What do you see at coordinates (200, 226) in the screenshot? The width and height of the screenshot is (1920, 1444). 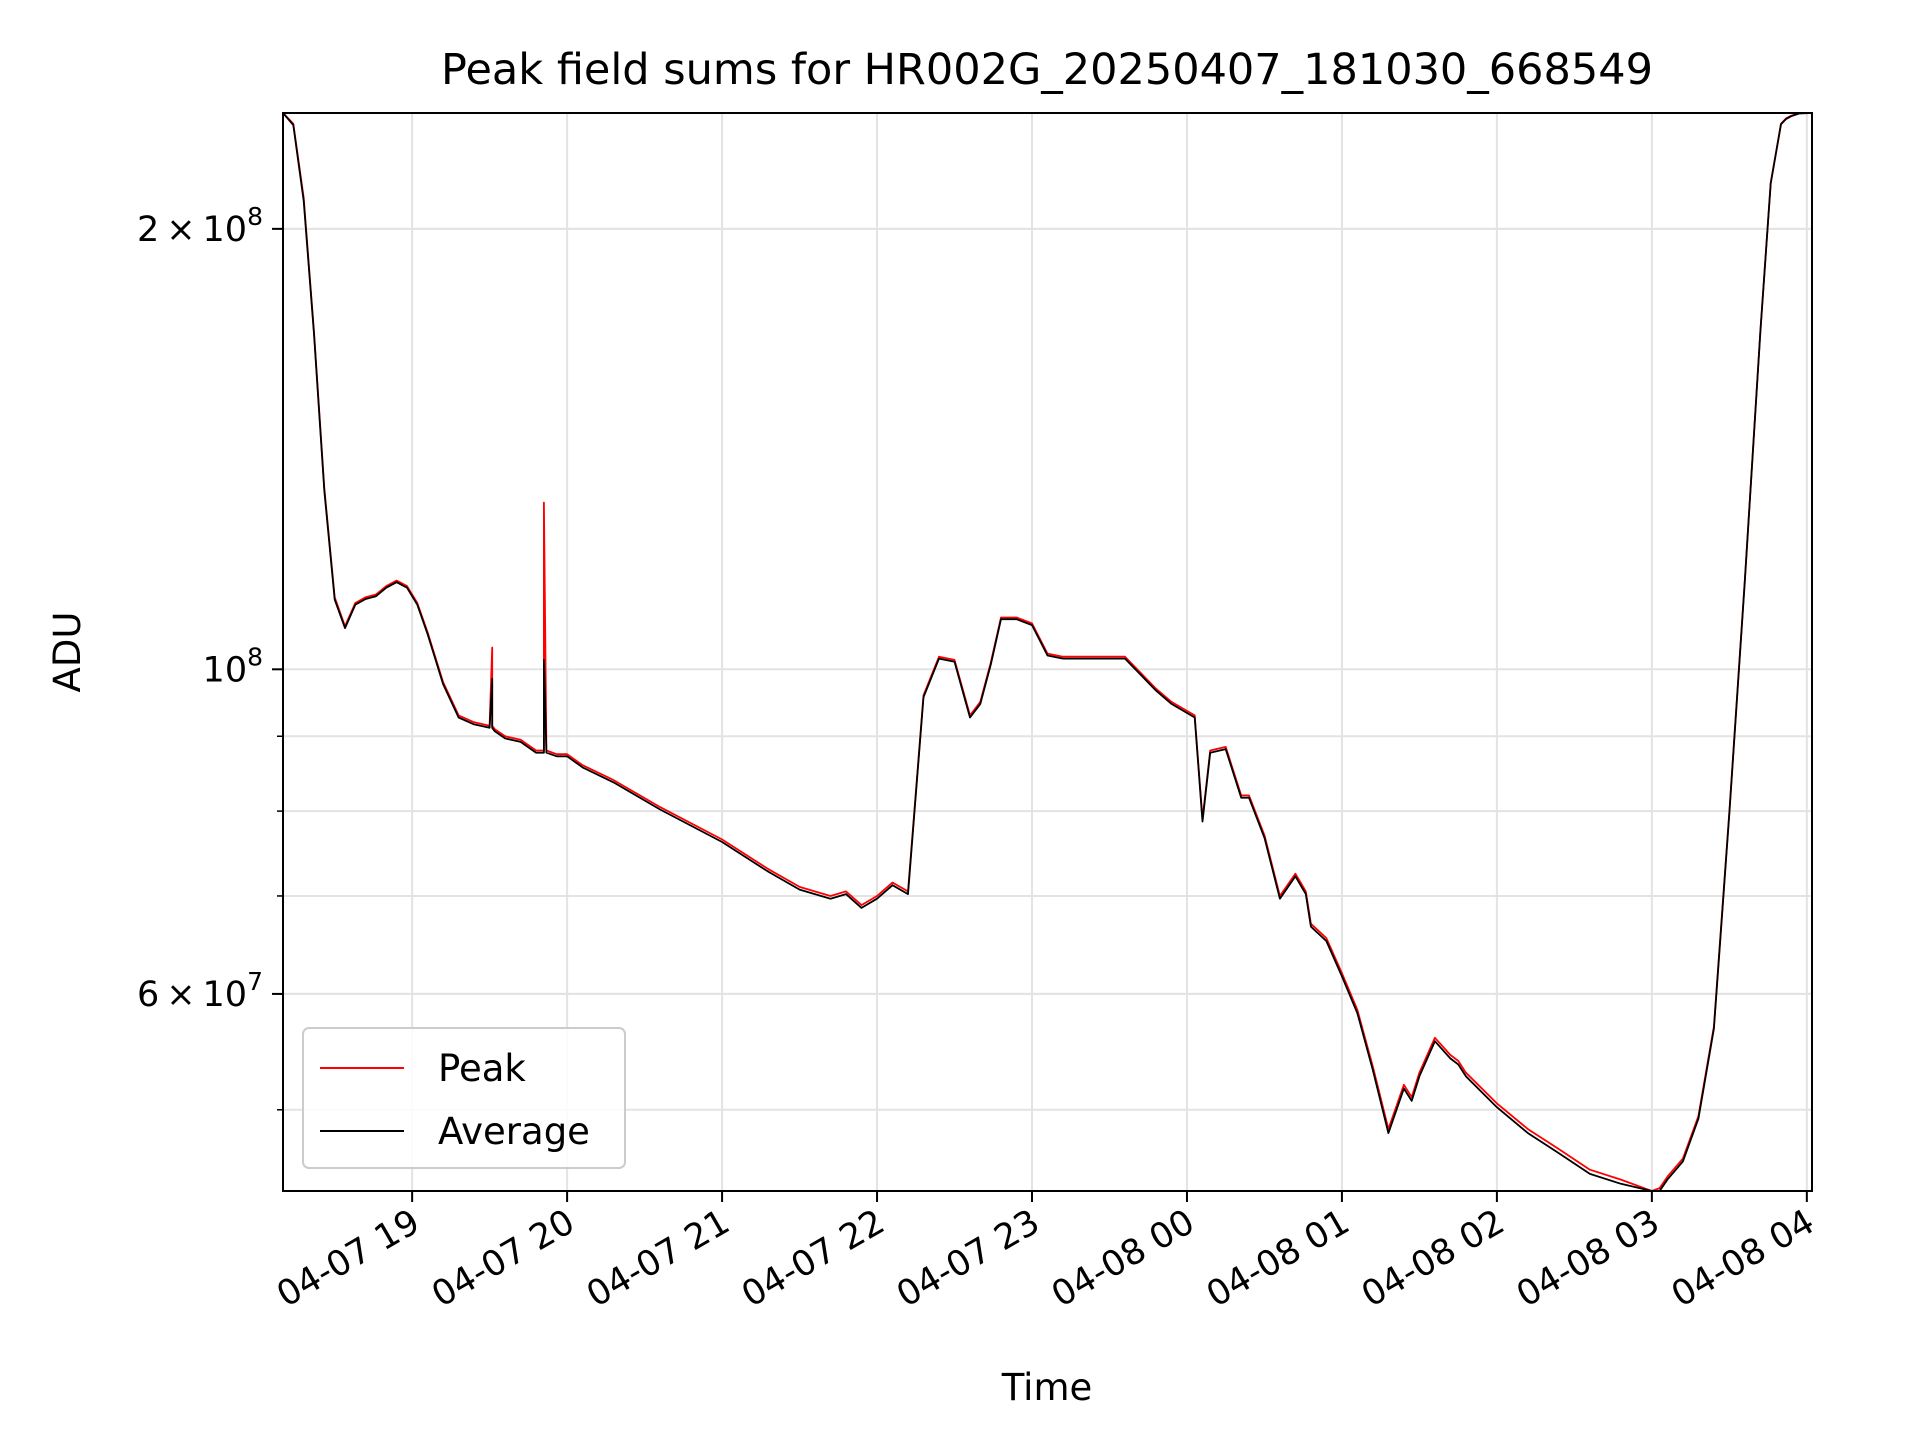 I see `y-tick-label: 2 × 10⁸` at bounding box center [200, 226].